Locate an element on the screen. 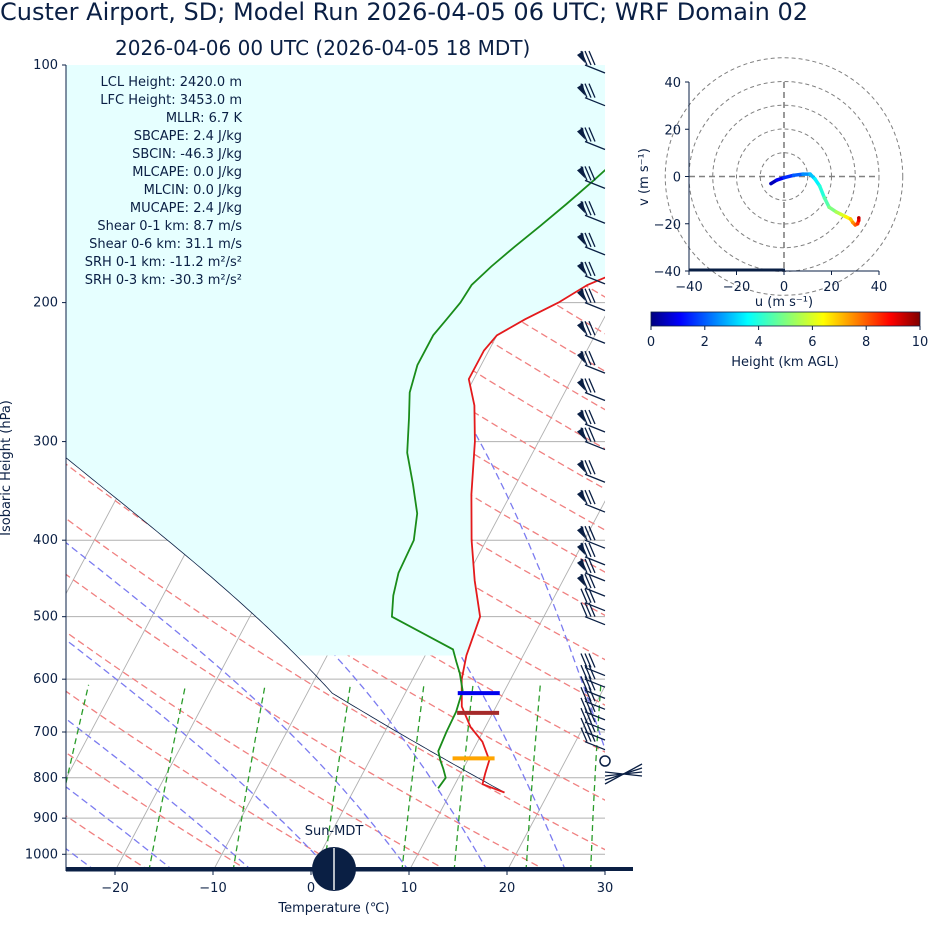 The width and height of the screenshot is (928, 936). moist-adiabat is located at coordinates (199, 755).